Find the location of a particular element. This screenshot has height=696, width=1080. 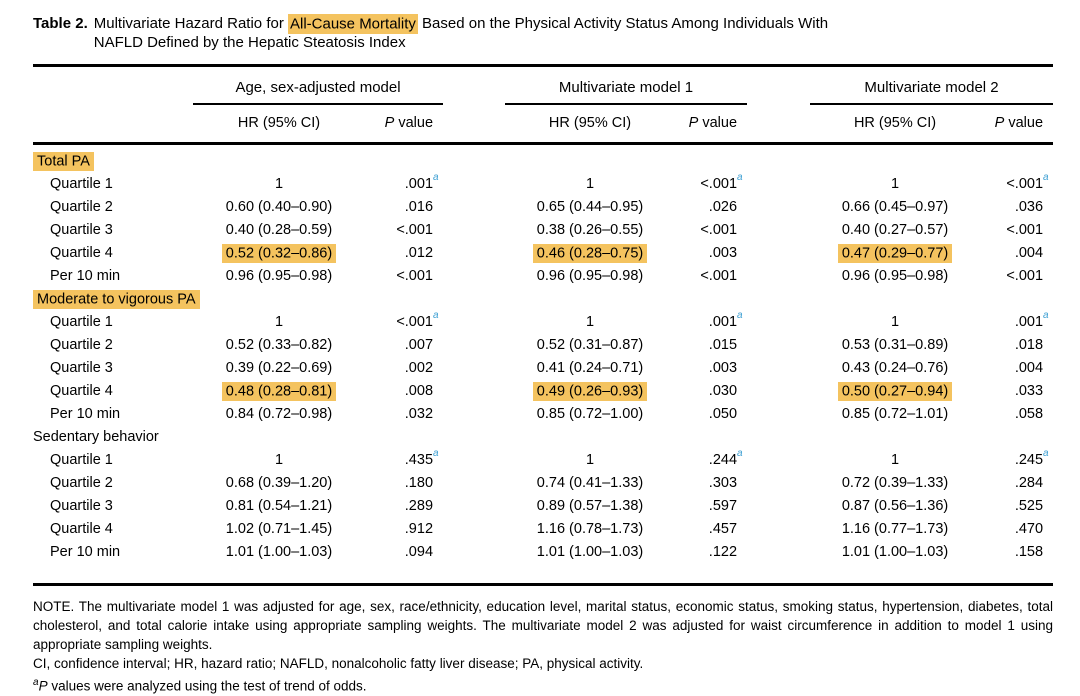

p-value-cell: .016 is located at coordinates (404, 207).